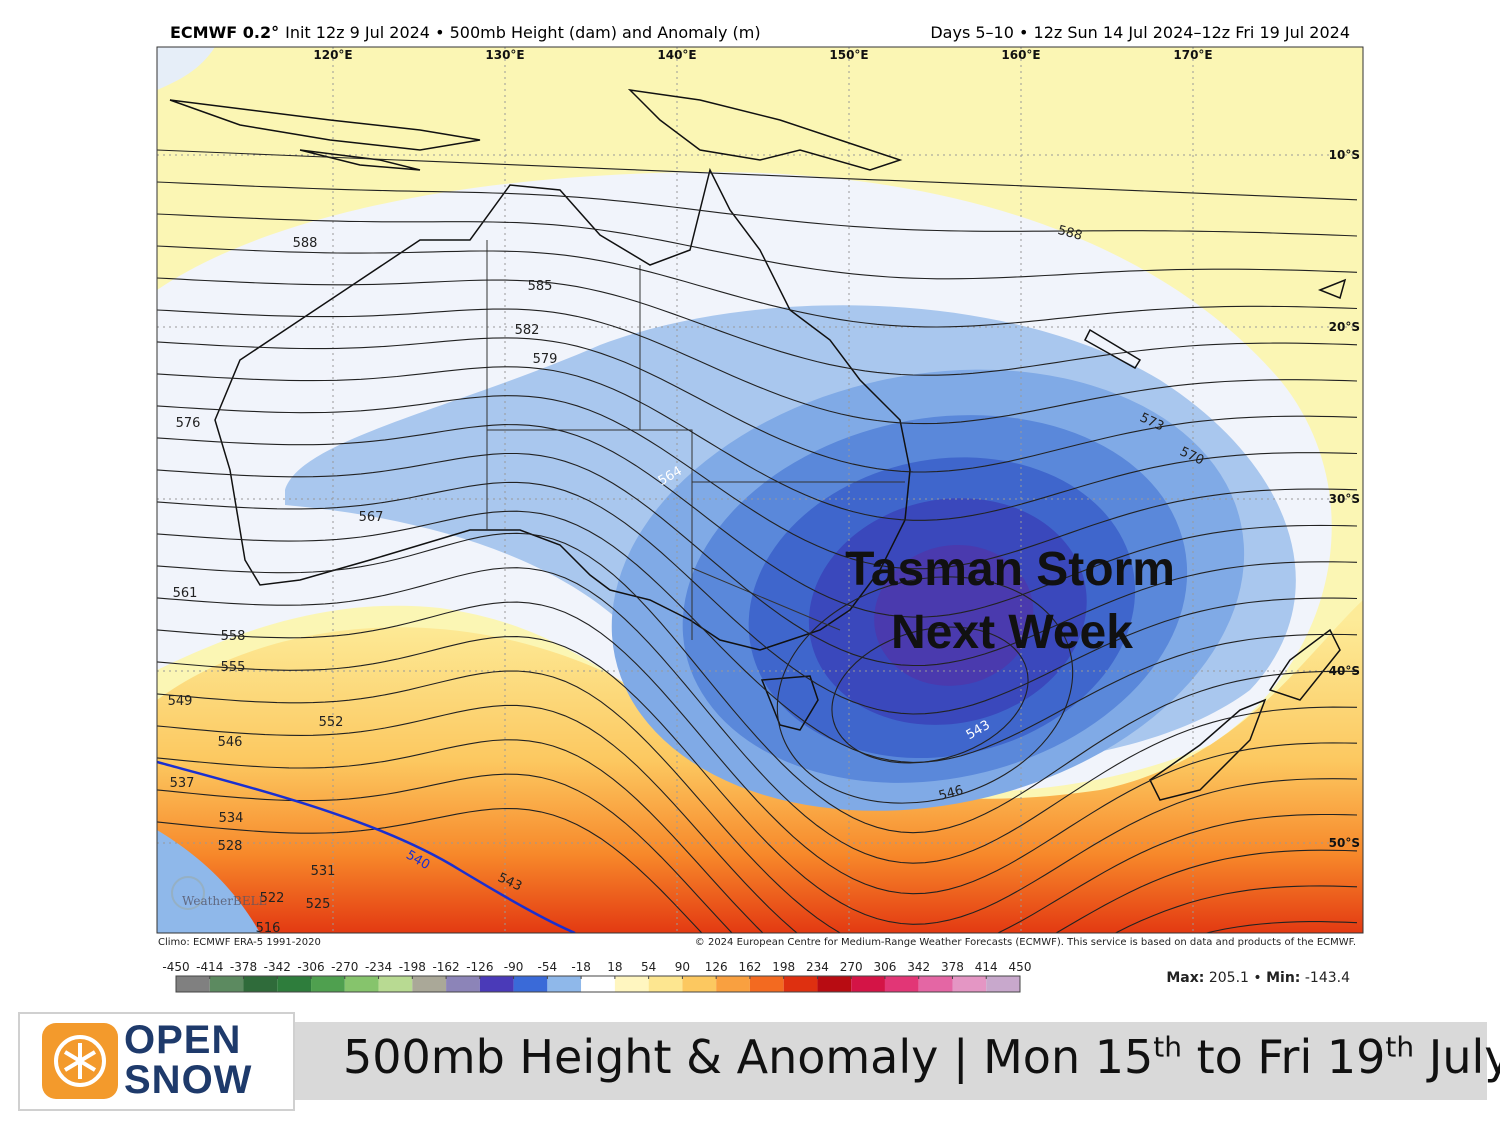 This screenshot has height=1125, width=1500. I want to click on contour-label: 516, so click(268, 928).